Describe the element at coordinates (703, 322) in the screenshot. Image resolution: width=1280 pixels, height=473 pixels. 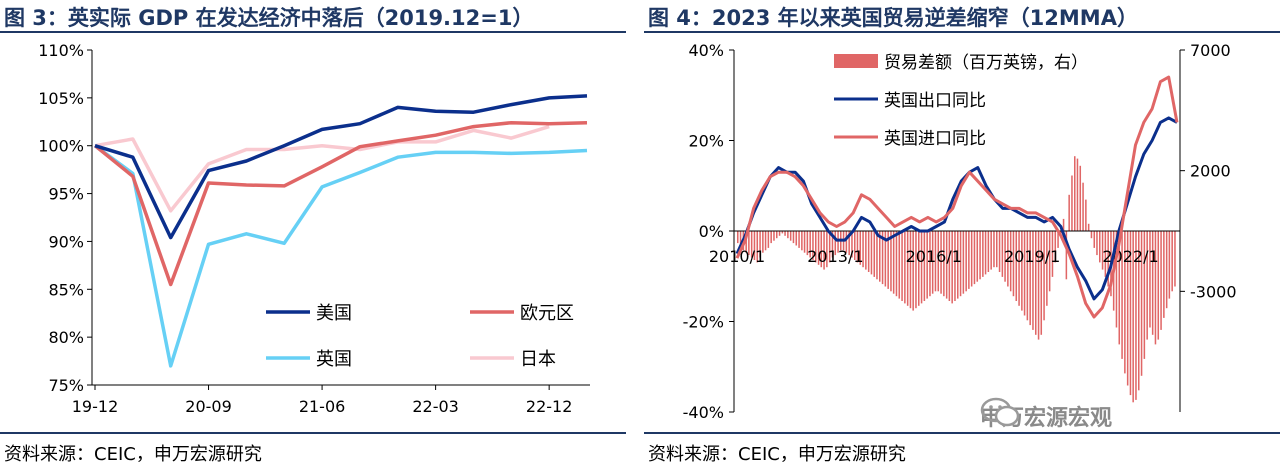
I see `left-y-tick-label: -20%` at that location.